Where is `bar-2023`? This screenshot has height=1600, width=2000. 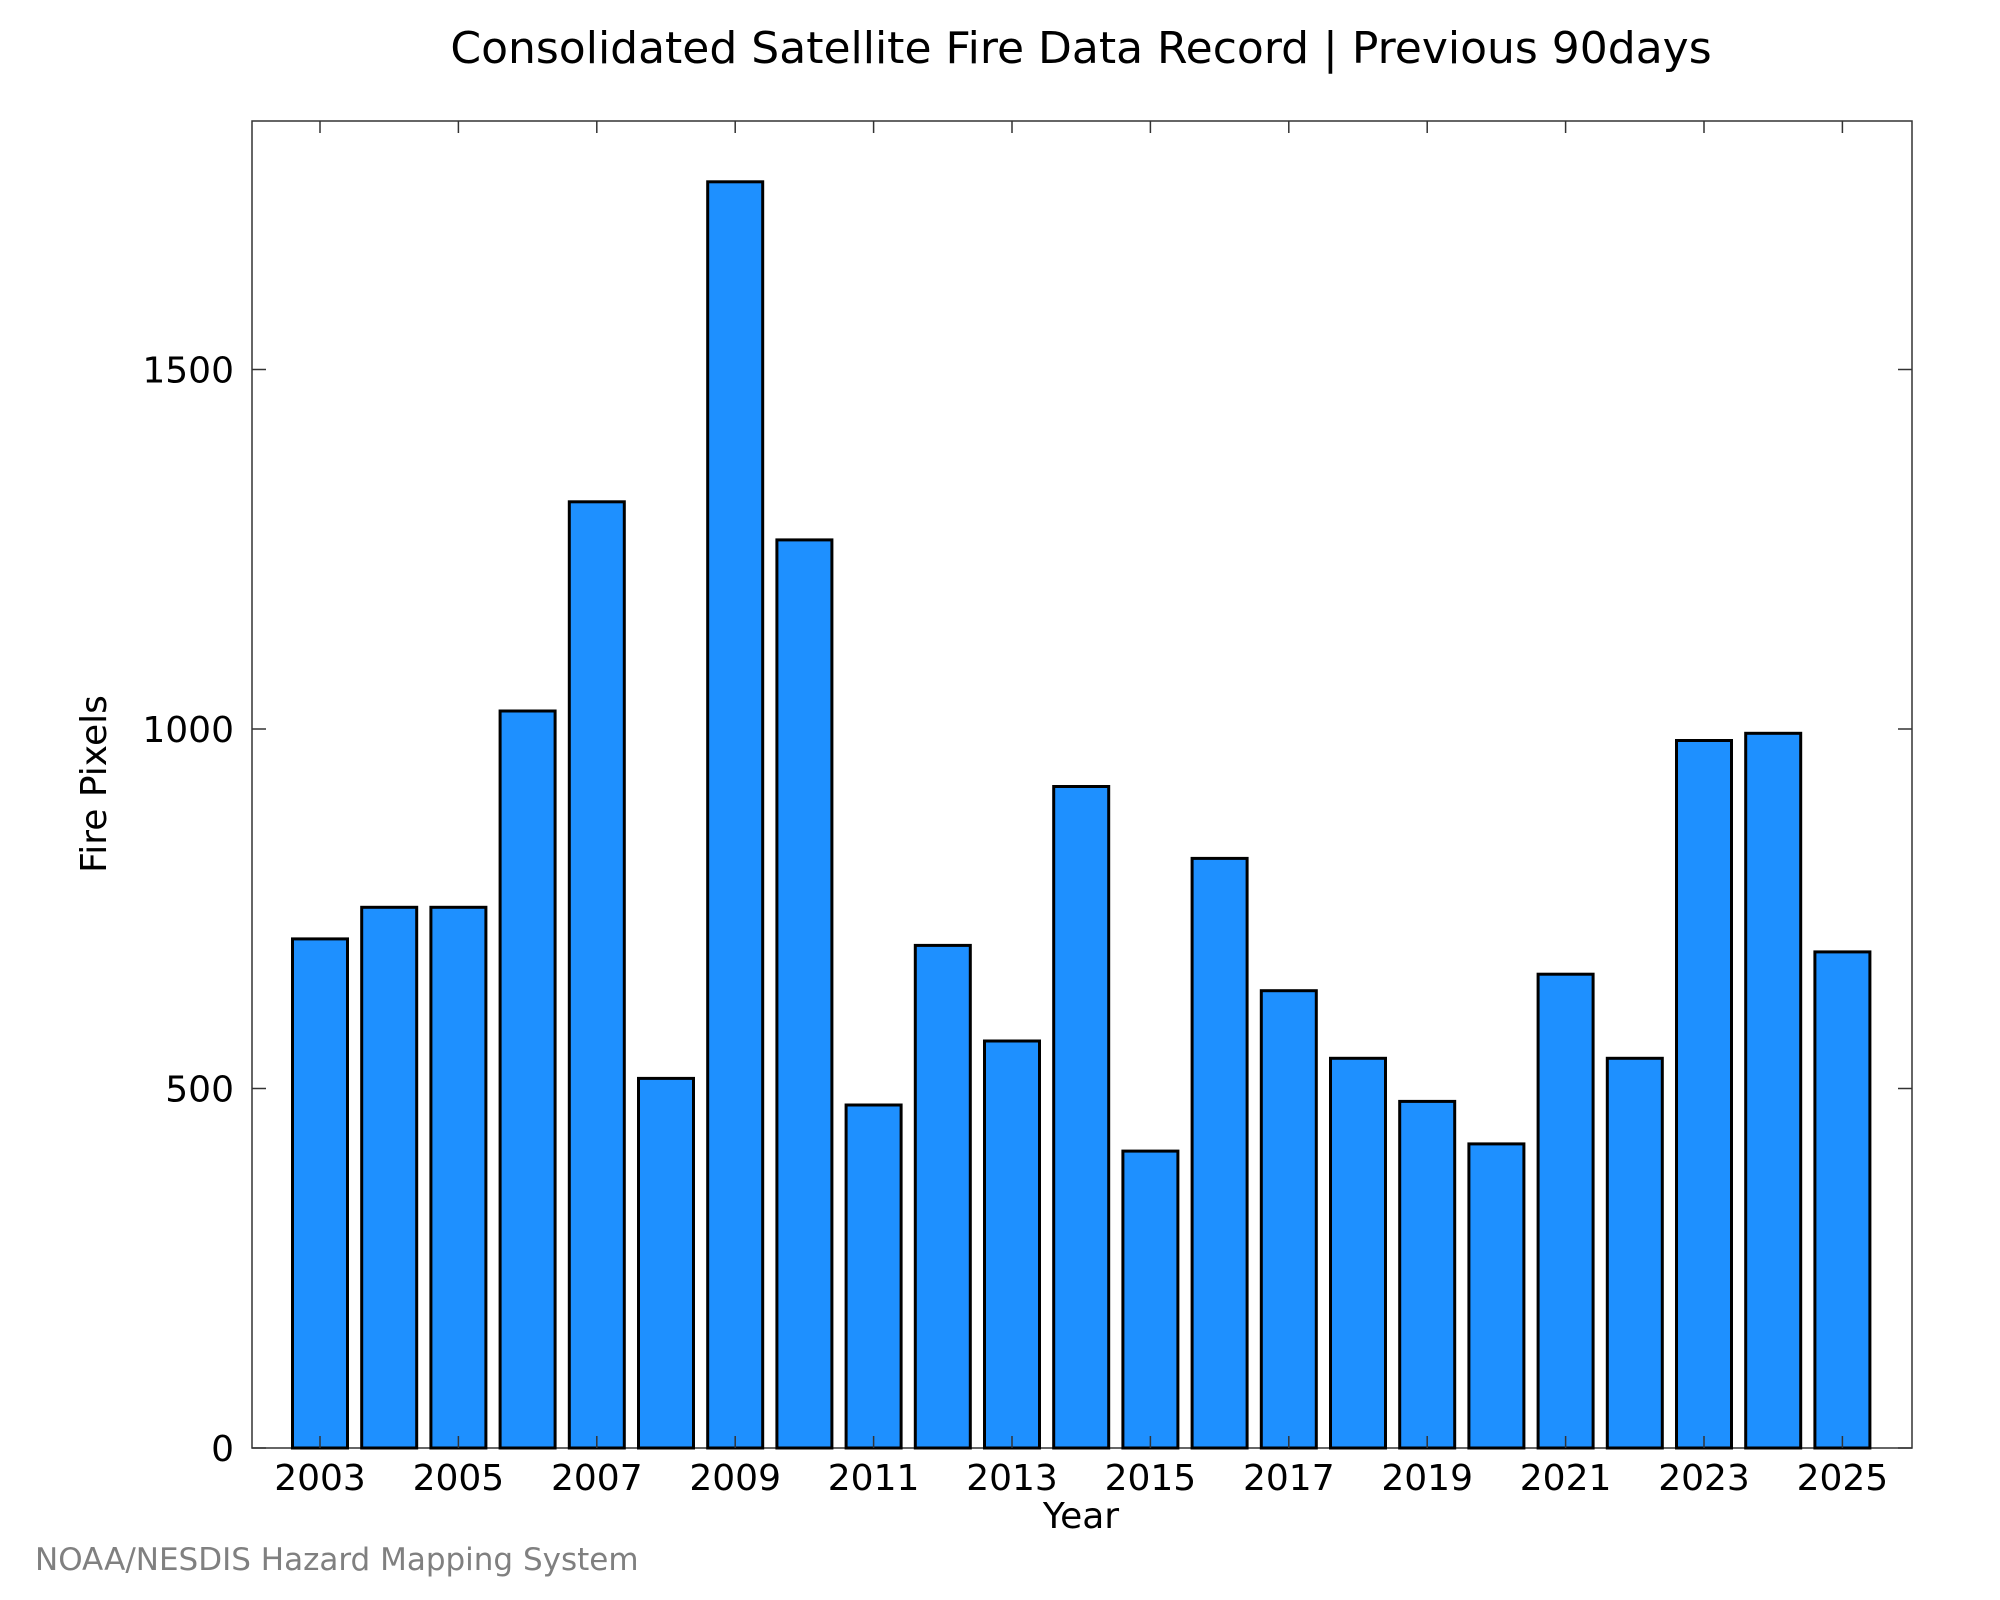
bar-2023 is located at coordinates (1704, 1094).